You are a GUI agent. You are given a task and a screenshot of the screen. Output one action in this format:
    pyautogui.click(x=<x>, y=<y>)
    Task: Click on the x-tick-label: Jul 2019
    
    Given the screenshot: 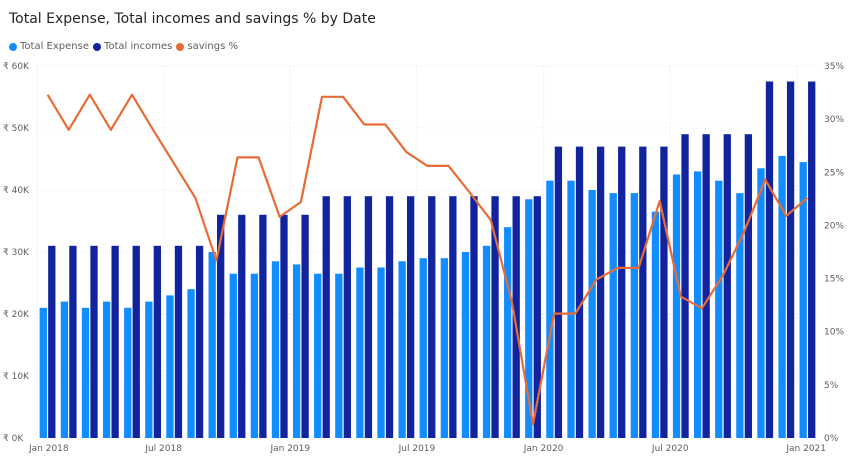 What is the action you would take?
    pyautogui.click(x=417, y=449)
    